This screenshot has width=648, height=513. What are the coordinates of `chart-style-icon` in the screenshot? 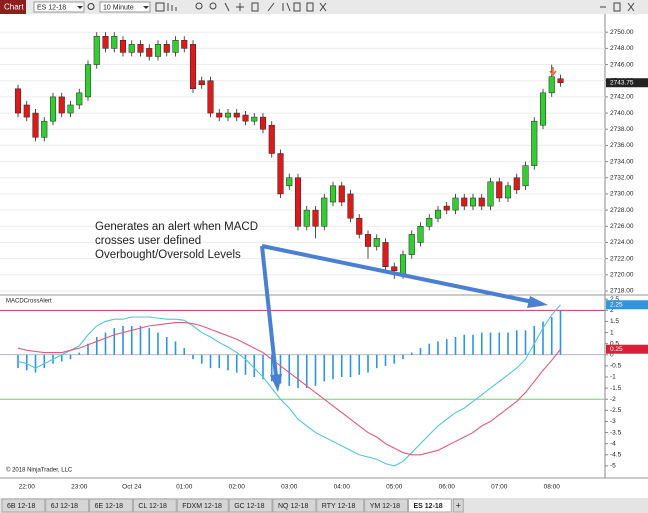 It's located at (172, 7).